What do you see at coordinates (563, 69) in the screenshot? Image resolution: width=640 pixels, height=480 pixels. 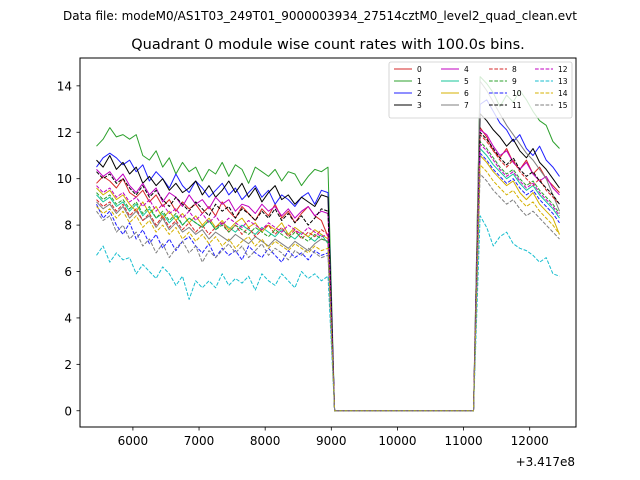 I see `legend-label-12: 12` at bounding box center [563, 69].